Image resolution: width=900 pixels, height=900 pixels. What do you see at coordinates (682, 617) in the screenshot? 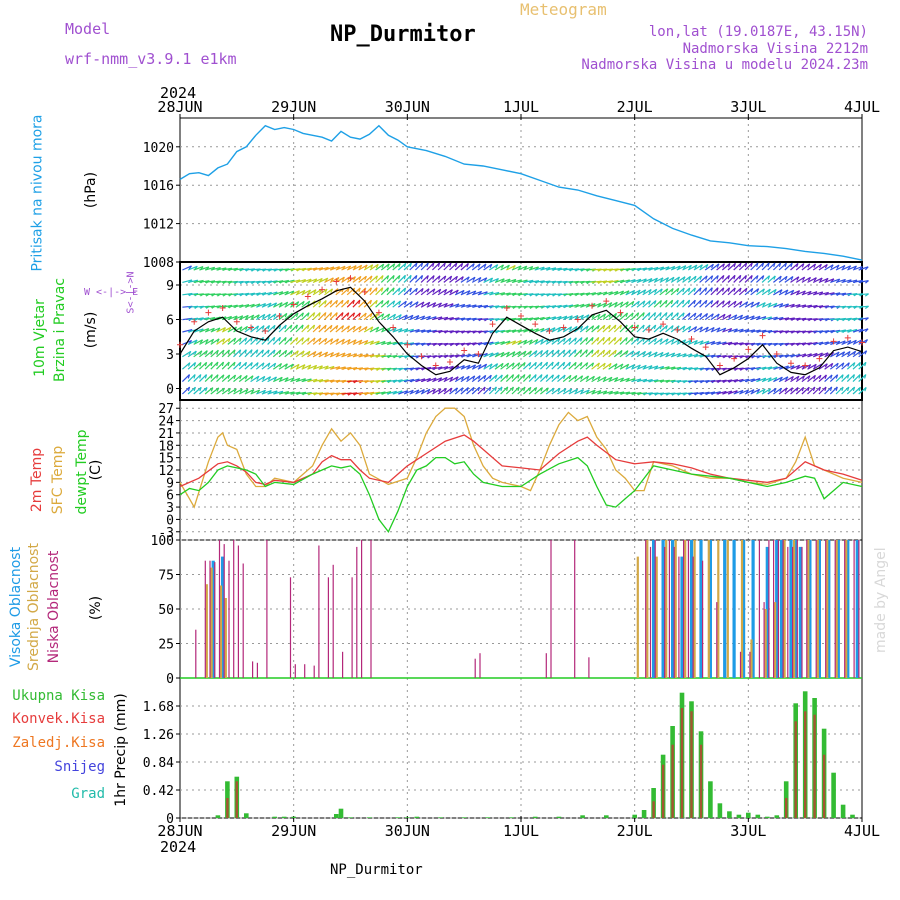
I see `cloud-bar-high` at bounding box center [682, 617].